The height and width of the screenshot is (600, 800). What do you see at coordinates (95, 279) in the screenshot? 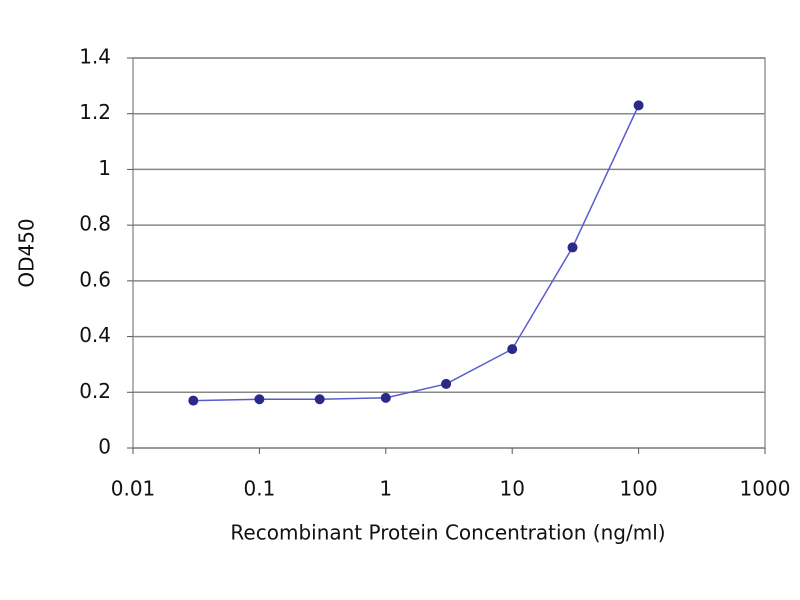
I see `y-tick-label: 0.6` at bounding box center [95, 279].